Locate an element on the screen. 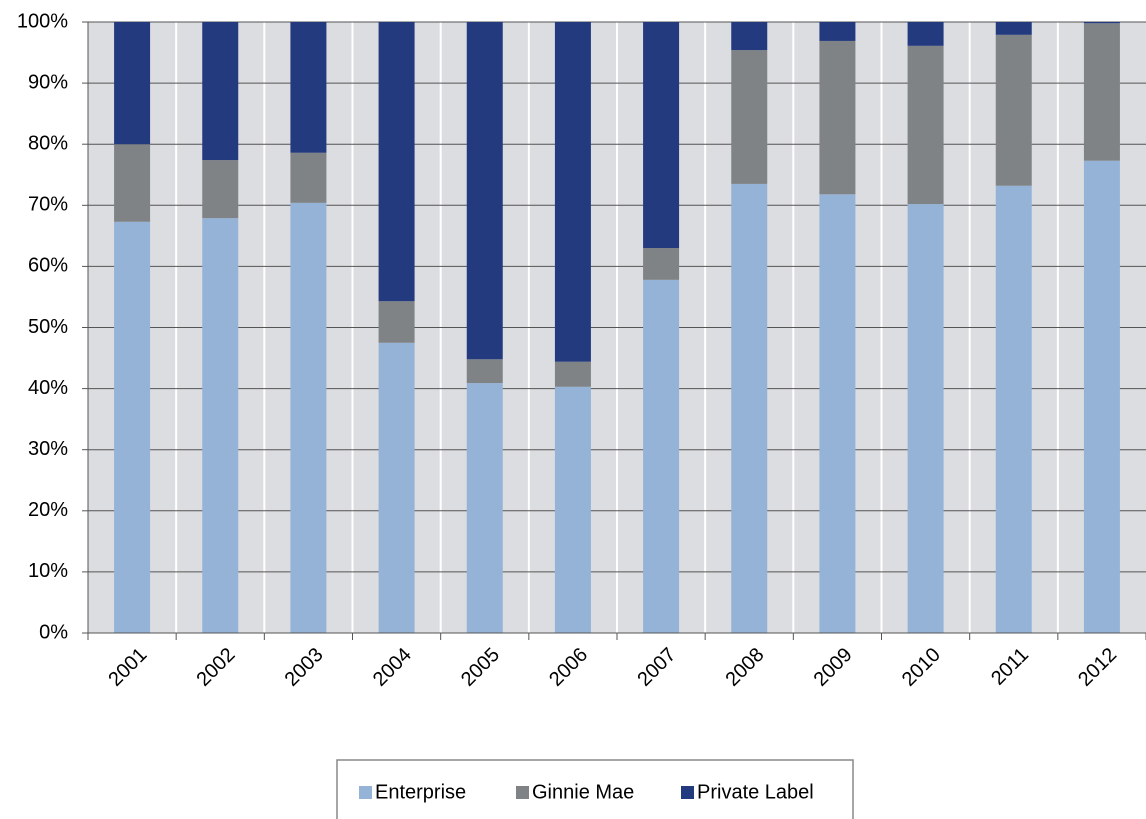 Image resolution: width=1146 pixels, height=819 pixels. y-tick-label: 100% is located at coordinates (42, 21).